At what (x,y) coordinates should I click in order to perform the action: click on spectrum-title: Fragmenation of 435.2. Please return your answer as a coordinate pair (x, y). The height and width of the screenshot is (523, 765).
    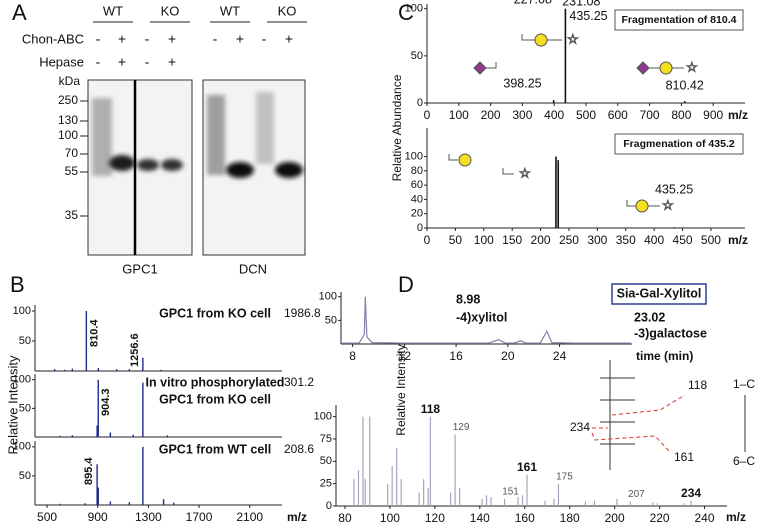
    Looking at the image, I should click on (679, 144).